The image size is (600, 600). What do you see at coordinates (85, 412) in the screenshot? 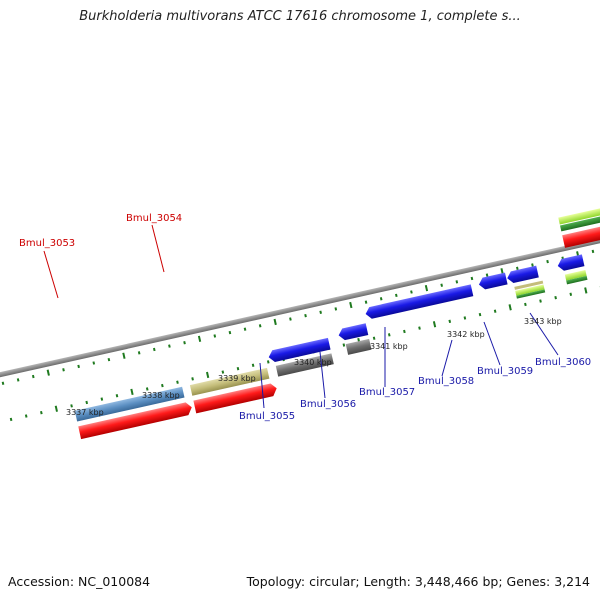
I see `scale-label: 3337 kbp` at bounding box center [85, 412].